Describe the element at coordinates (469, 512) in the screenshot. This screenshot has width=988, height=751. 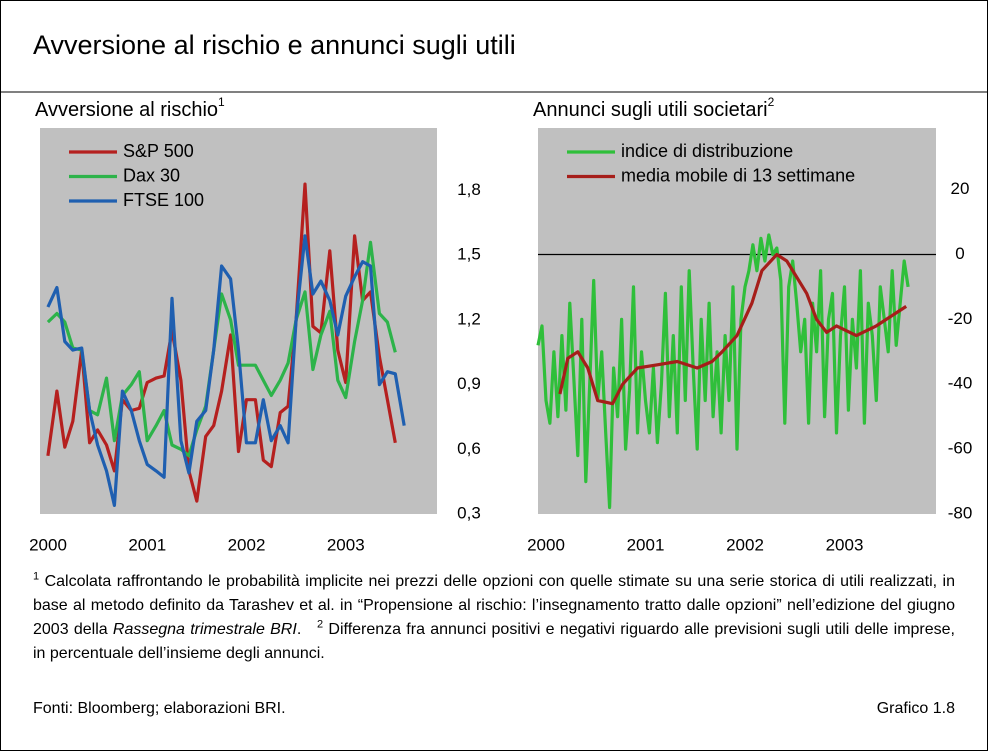
I see `y-tick-label: 0,3` at that location.